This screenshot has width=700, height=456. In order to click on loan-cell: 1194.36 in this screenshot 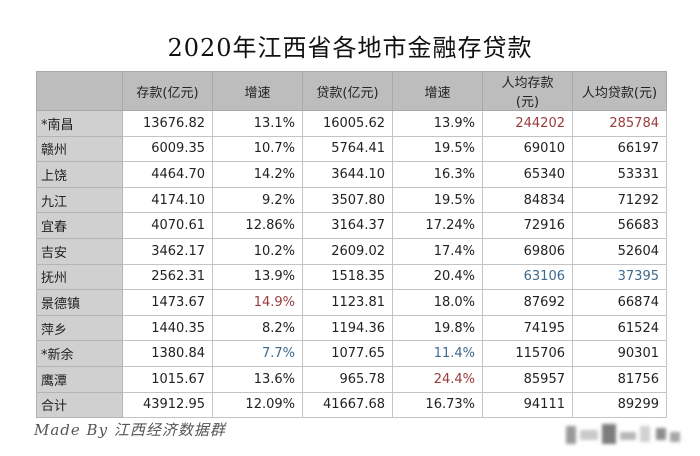, I will do `click(347, 328)`.